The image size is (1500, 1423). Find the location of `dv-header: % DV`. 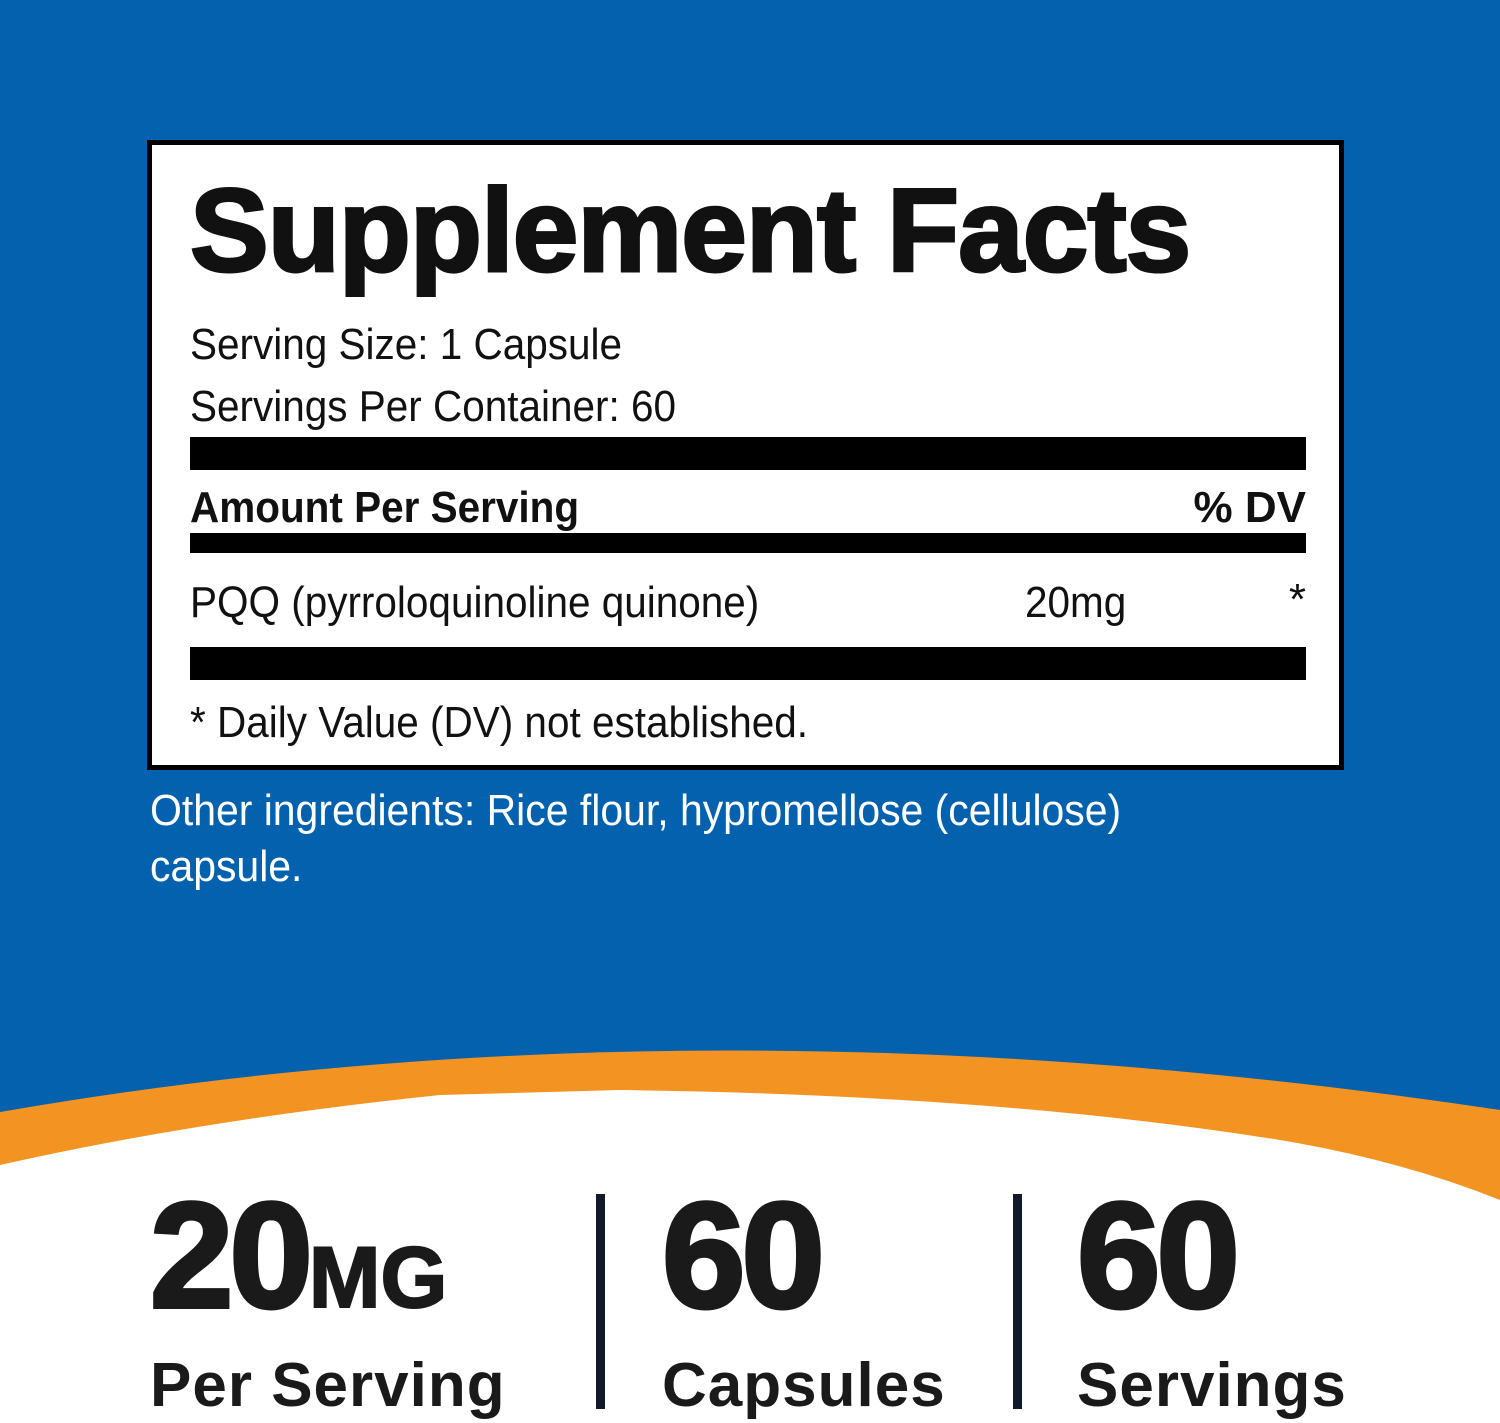

dv-header: % DV is located at coordinates (1249, 507).